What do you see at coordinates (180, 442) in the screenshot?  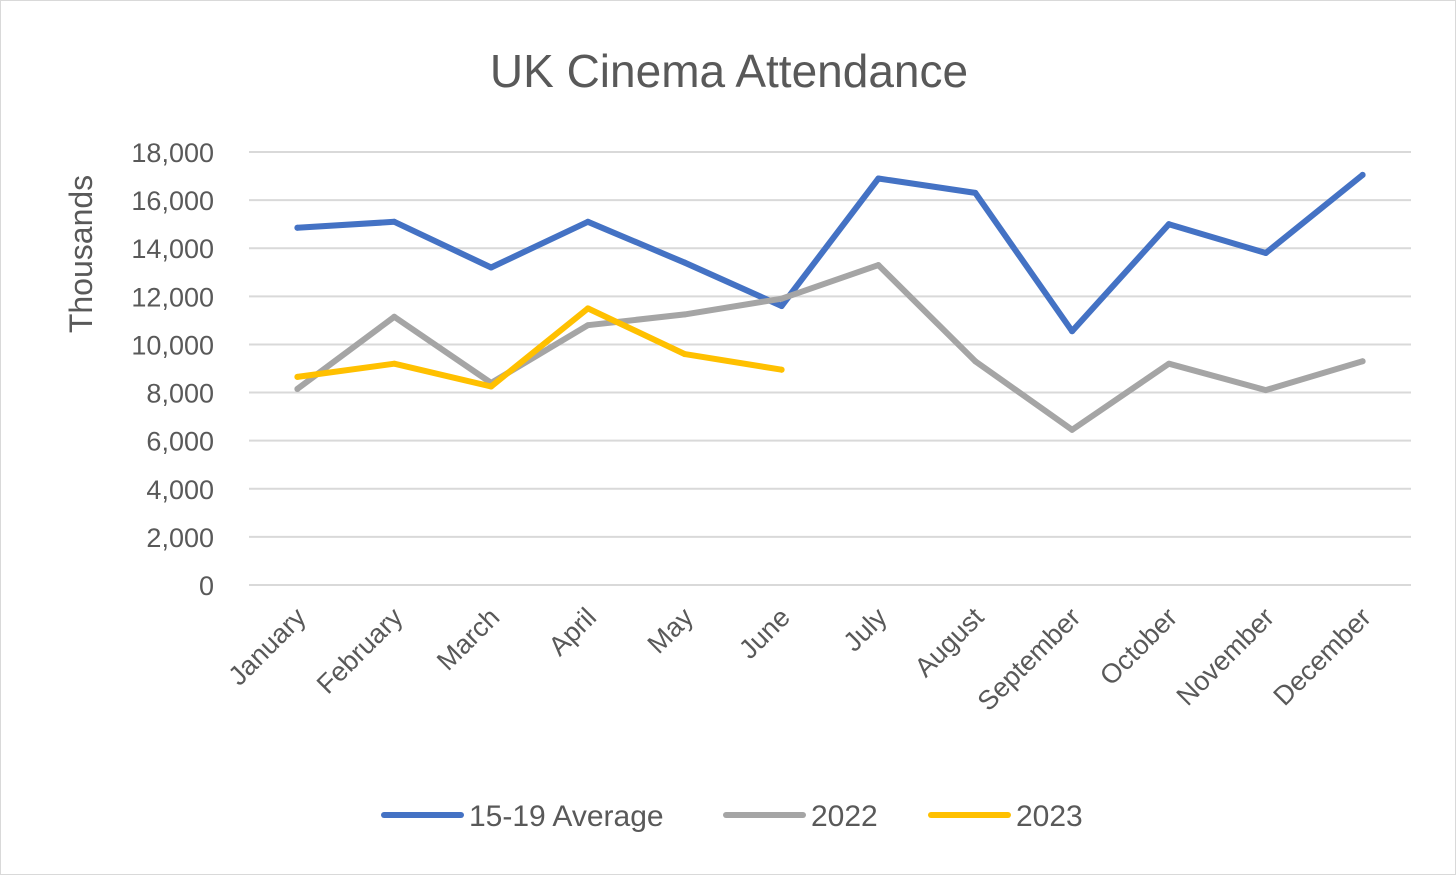 I see `y-tick-label: 6,000` at bounding box center [180, 442].